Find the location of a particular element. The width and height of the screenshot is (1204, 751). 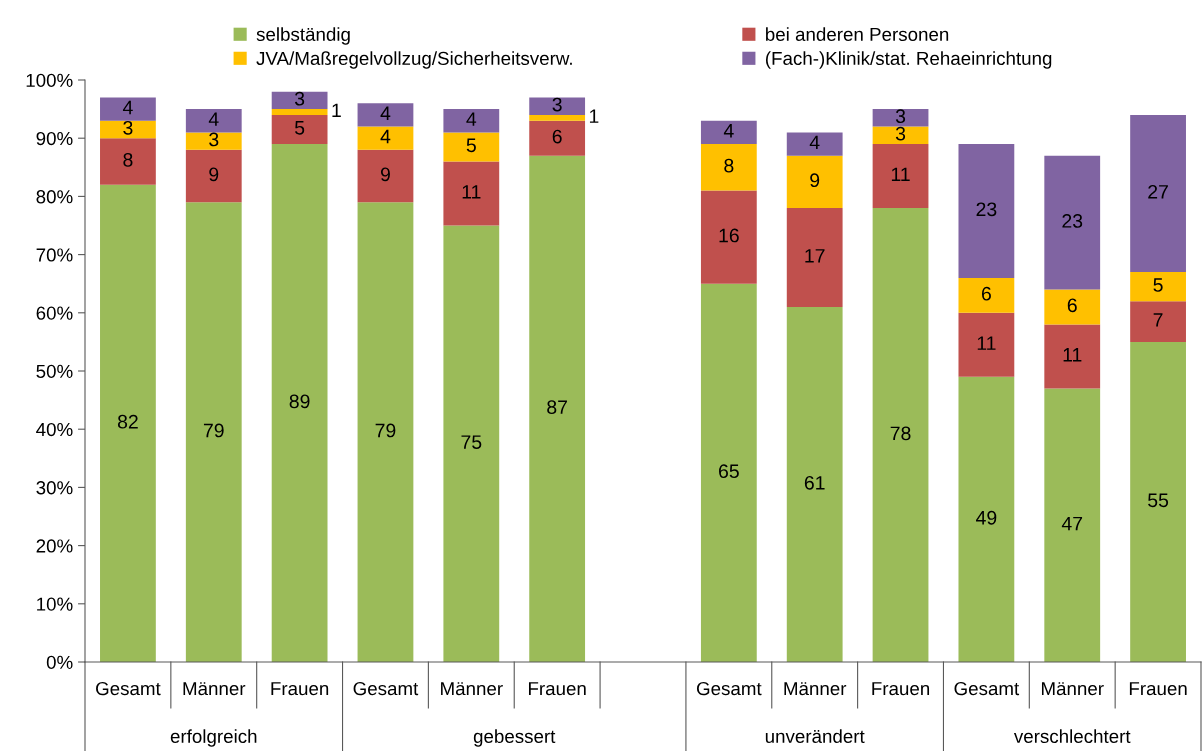

y-tick-label: 90% is located at coordinates (54, 138).